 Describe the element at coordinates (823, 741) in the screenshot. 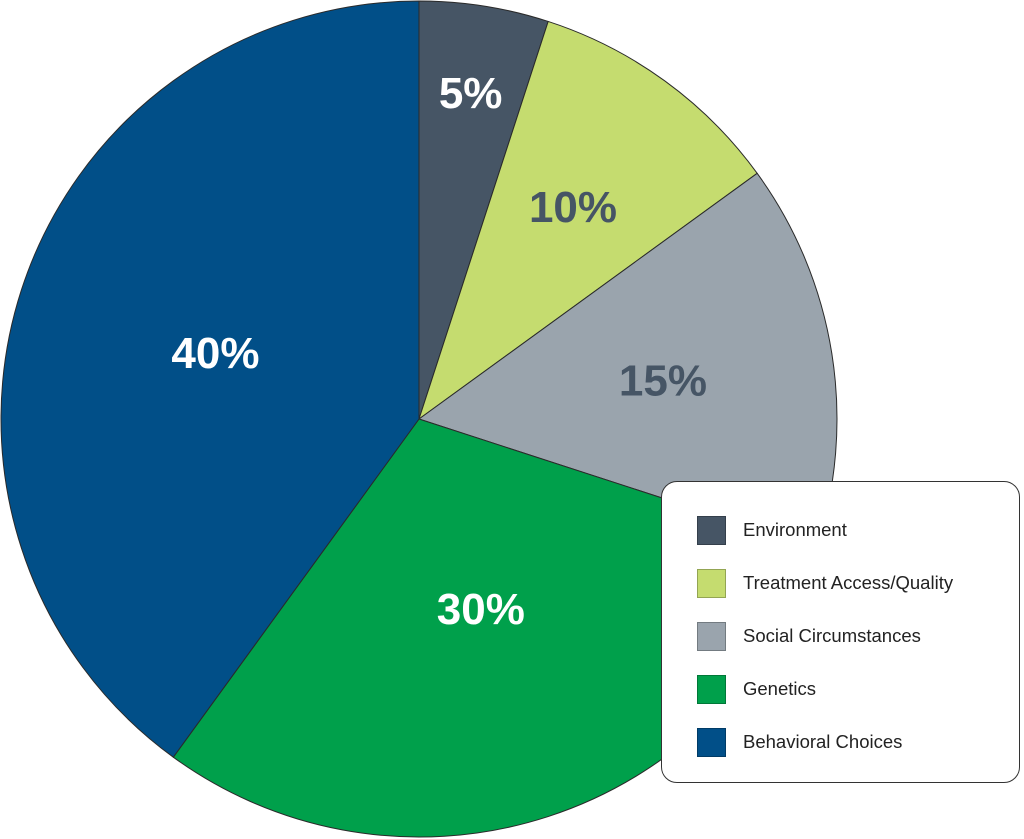

I see `legend-label: Behavioral Choices` at that location.